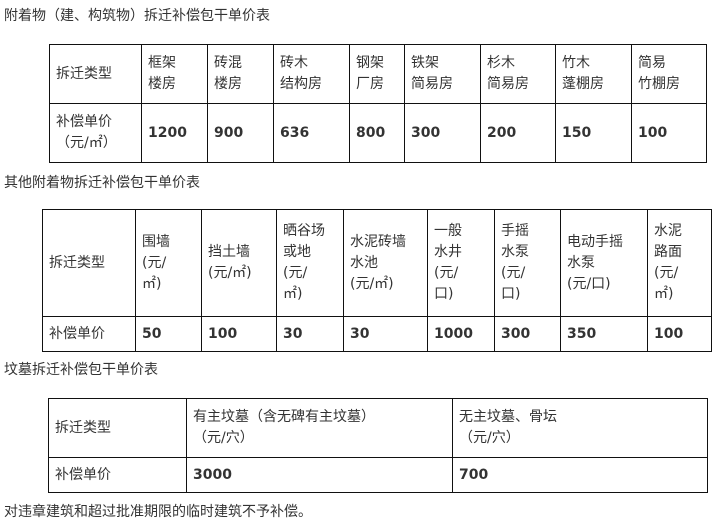 The image size is (713, 525). Describe the element at coordinates (595, 241) in the screenshot. I see `type-text: 电动手摇` at that location.